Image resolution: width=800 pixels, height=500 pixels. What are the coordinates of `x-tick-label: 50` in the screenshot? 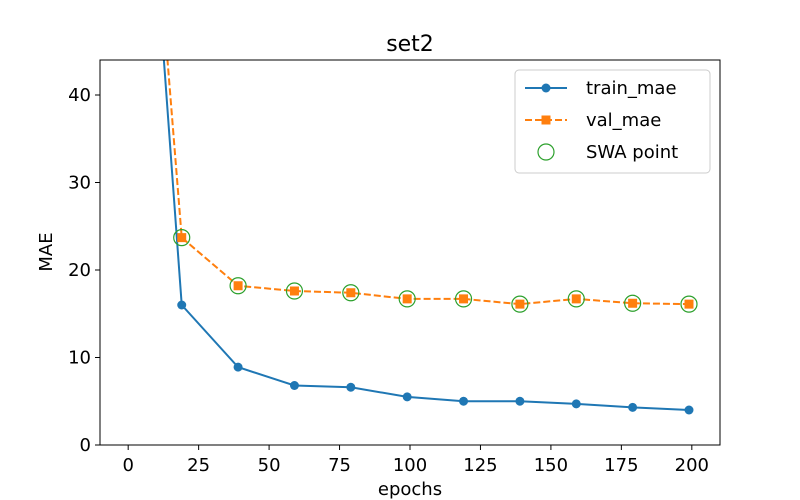 It's located at (269, 465).